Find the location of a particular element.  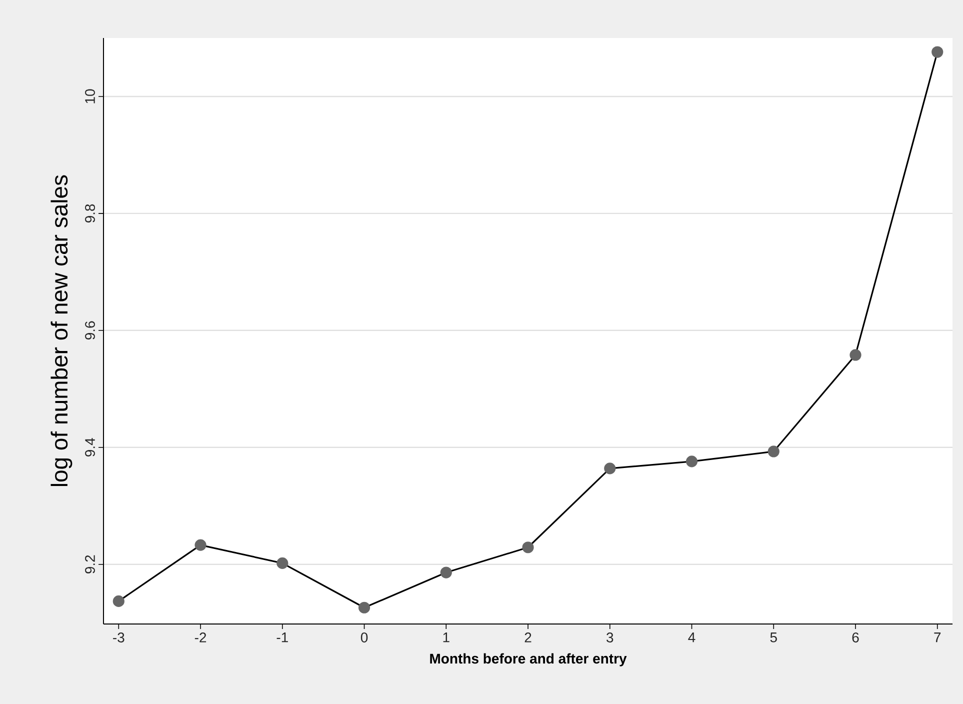

x-tick-label: -2 is located at coordinates (200, 637).